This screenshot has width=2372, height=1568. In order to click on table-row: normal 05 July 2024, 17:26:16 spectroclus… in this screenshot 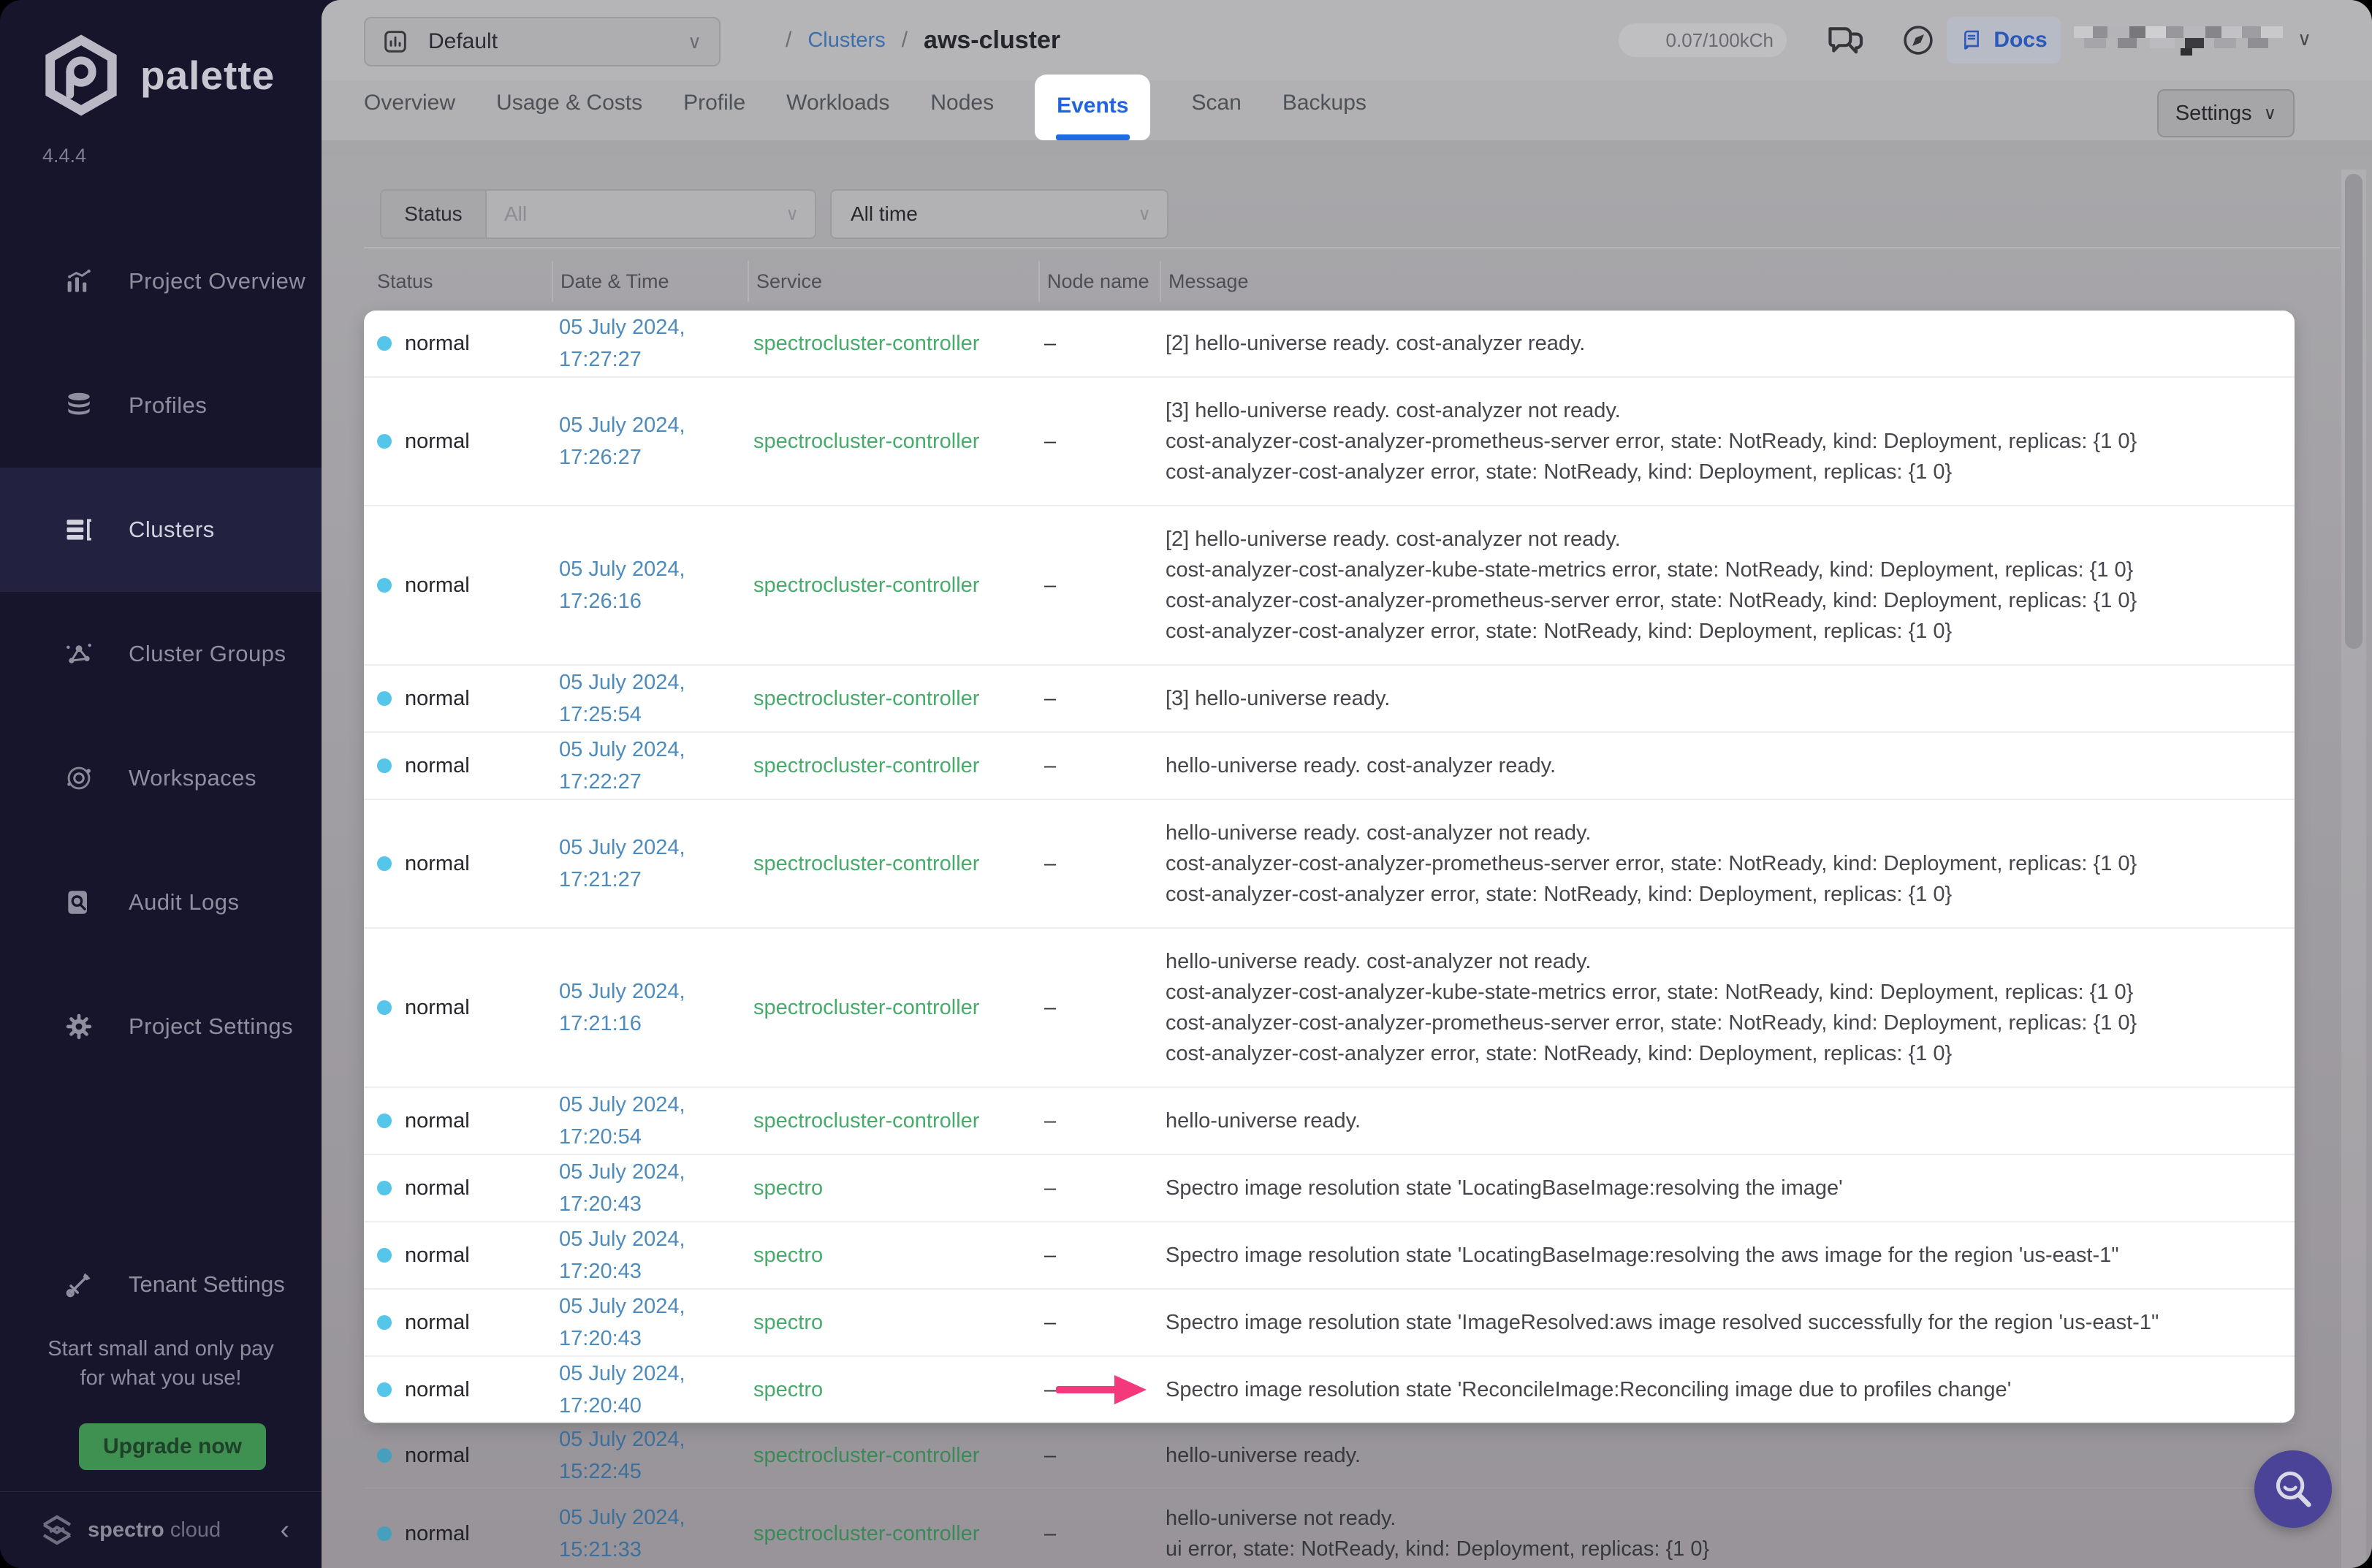, I will do `click(1329, 584)`.